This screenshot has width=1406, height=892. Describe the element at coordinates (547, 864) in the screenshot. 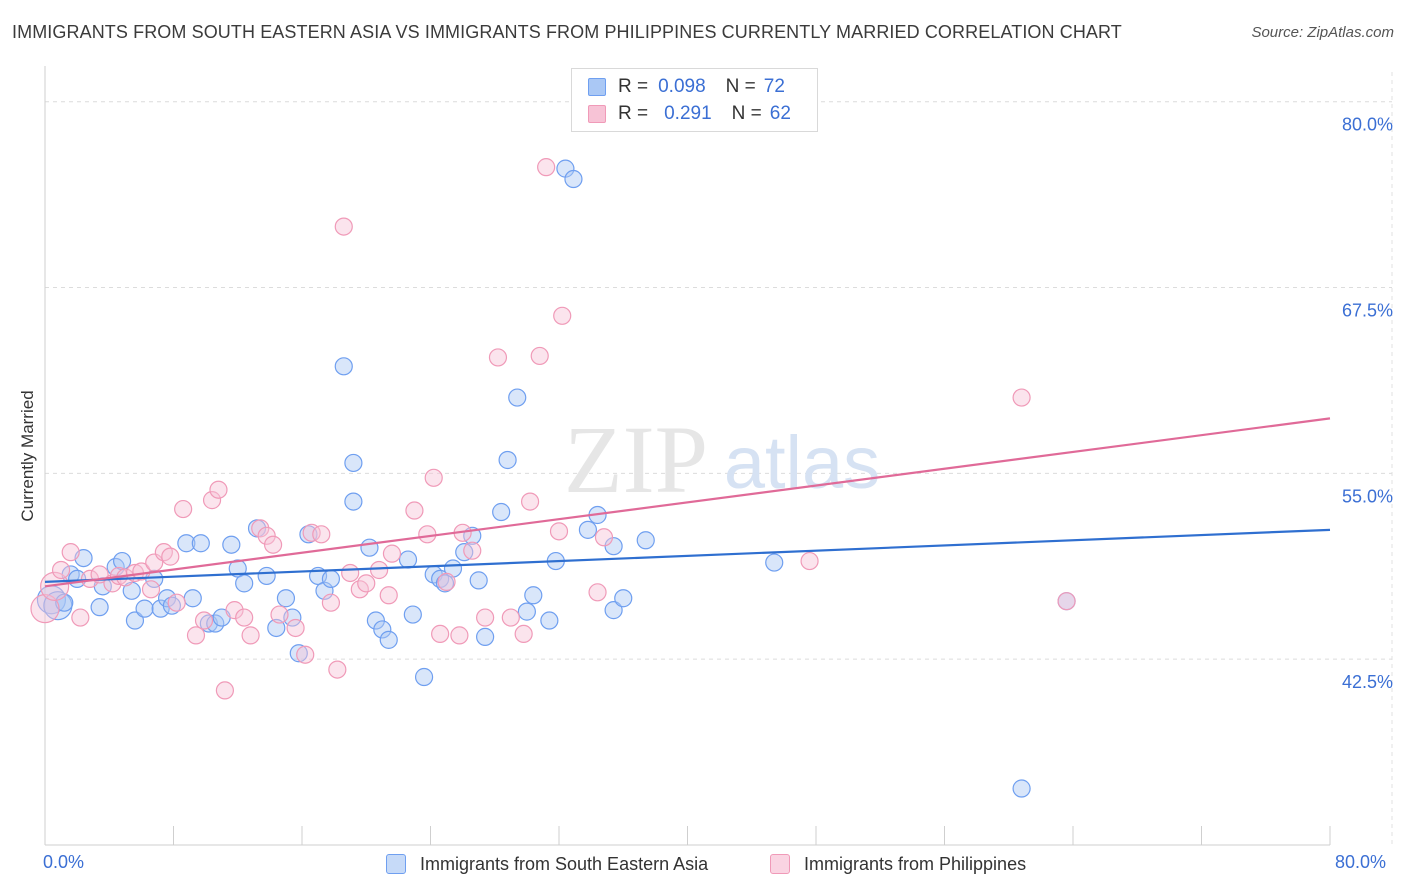

I see `bottom-legend-sea: Immigrants from South Eastern Asia` at that location.